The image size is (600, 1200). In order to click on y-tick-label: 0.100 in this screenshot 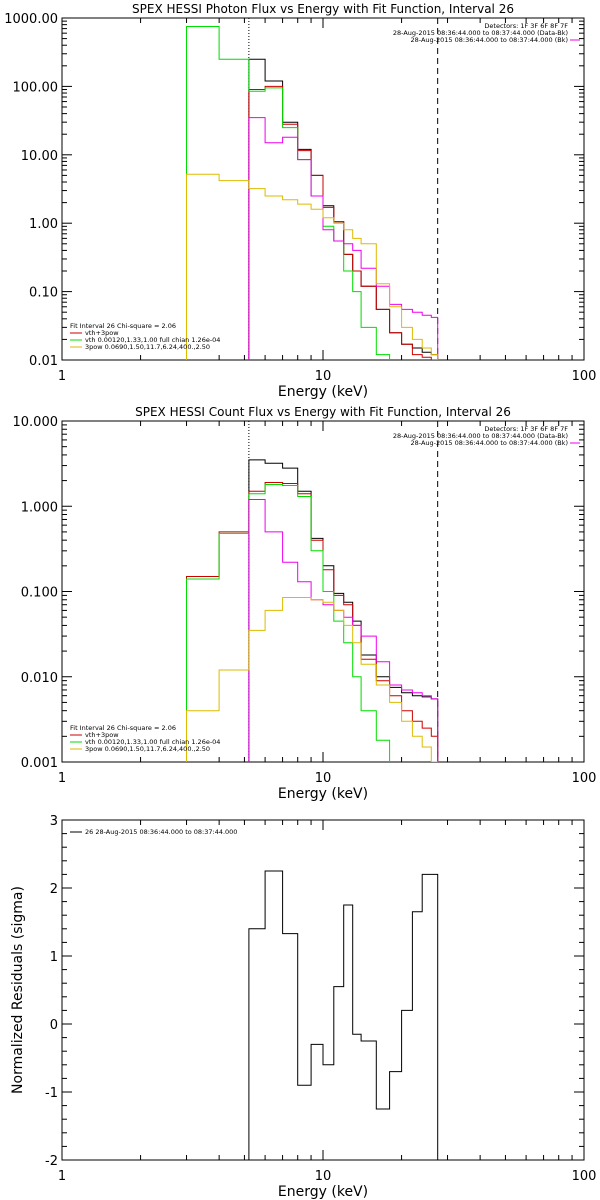, I will do `click(39, 593)`.